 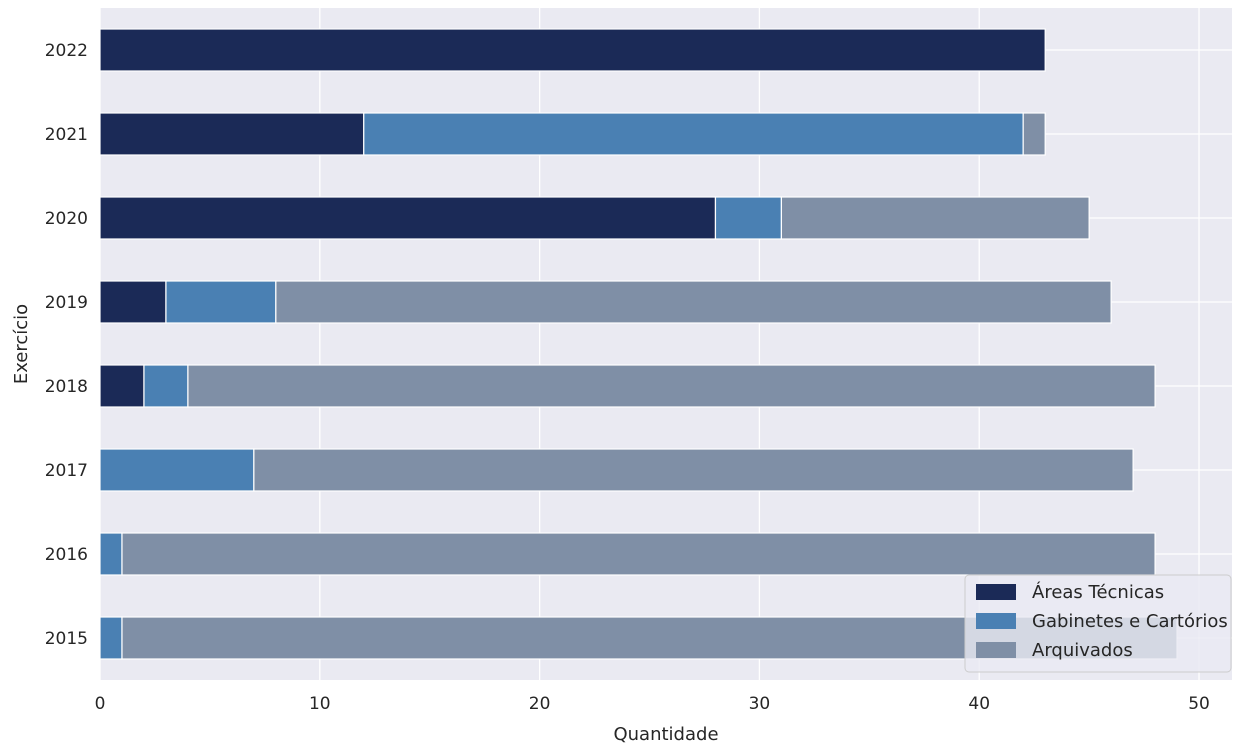 What do you see at coordinates (66, 135) in the screenshot?
I see `y-tick-label: 2021` at bounding box center [66, 135].